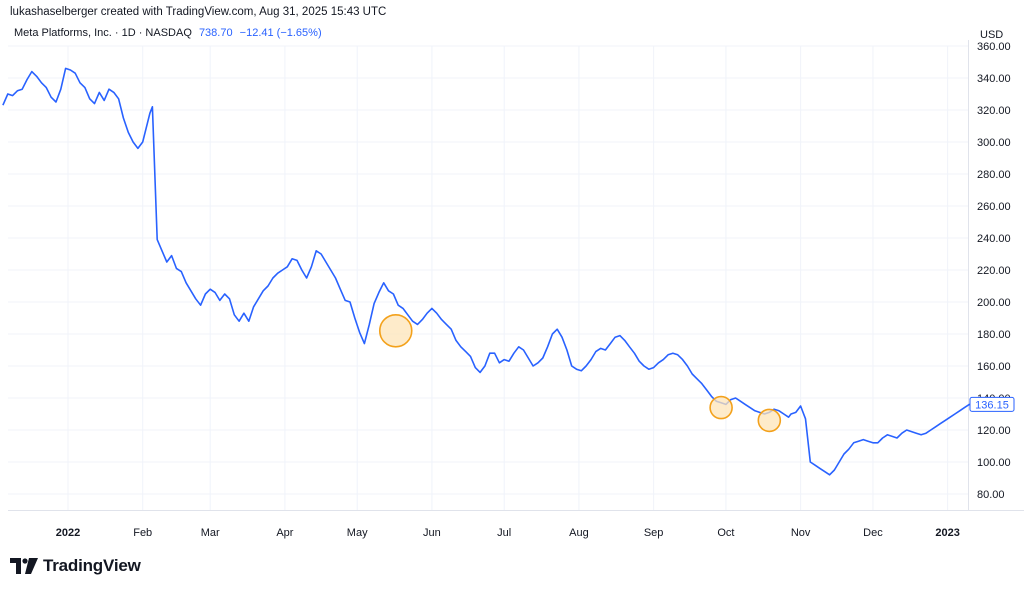  Describe the element at coordinates (994, 335) in the screenshot. I see `y-tick-label: 180.00` at that location.